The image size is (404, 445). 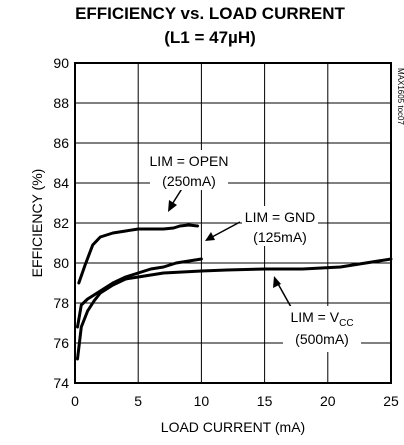 What do you see at coordinates (61, 143) in the screenshot?
I see `y-tick-86: 86` at bounding box center [61, 143].